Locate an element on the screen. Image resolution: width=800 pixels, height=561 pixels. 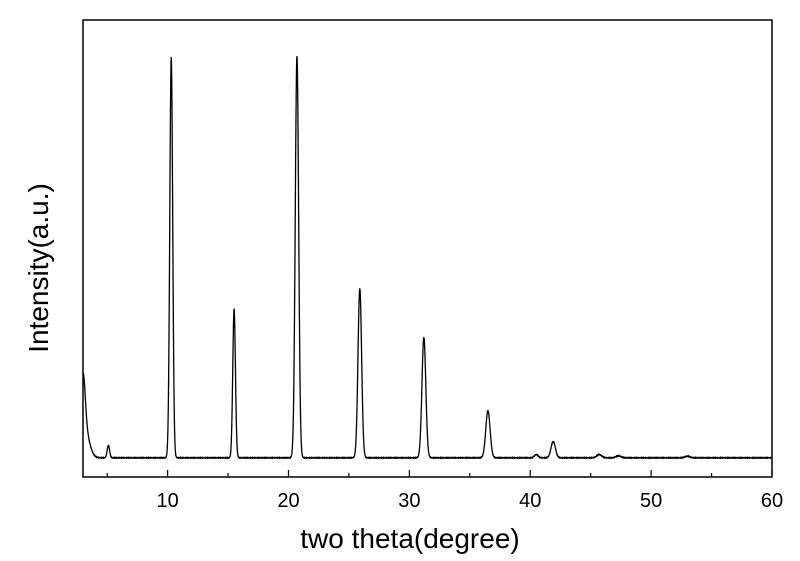
x-axis-tick-labels: 10 20 30 40 50 60 is located at coordinates (469, 501).